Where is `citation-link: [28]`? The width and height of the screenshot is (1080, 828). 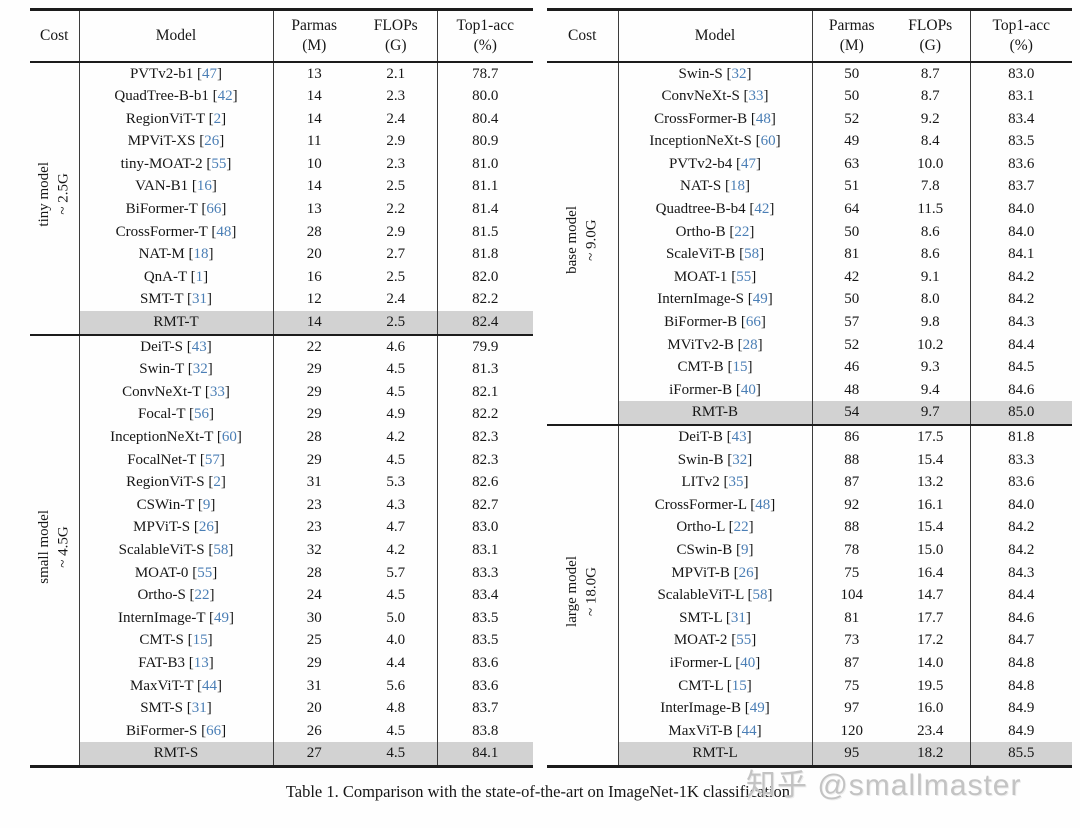
citation-link: [28] is located at coordinates (748, 344).